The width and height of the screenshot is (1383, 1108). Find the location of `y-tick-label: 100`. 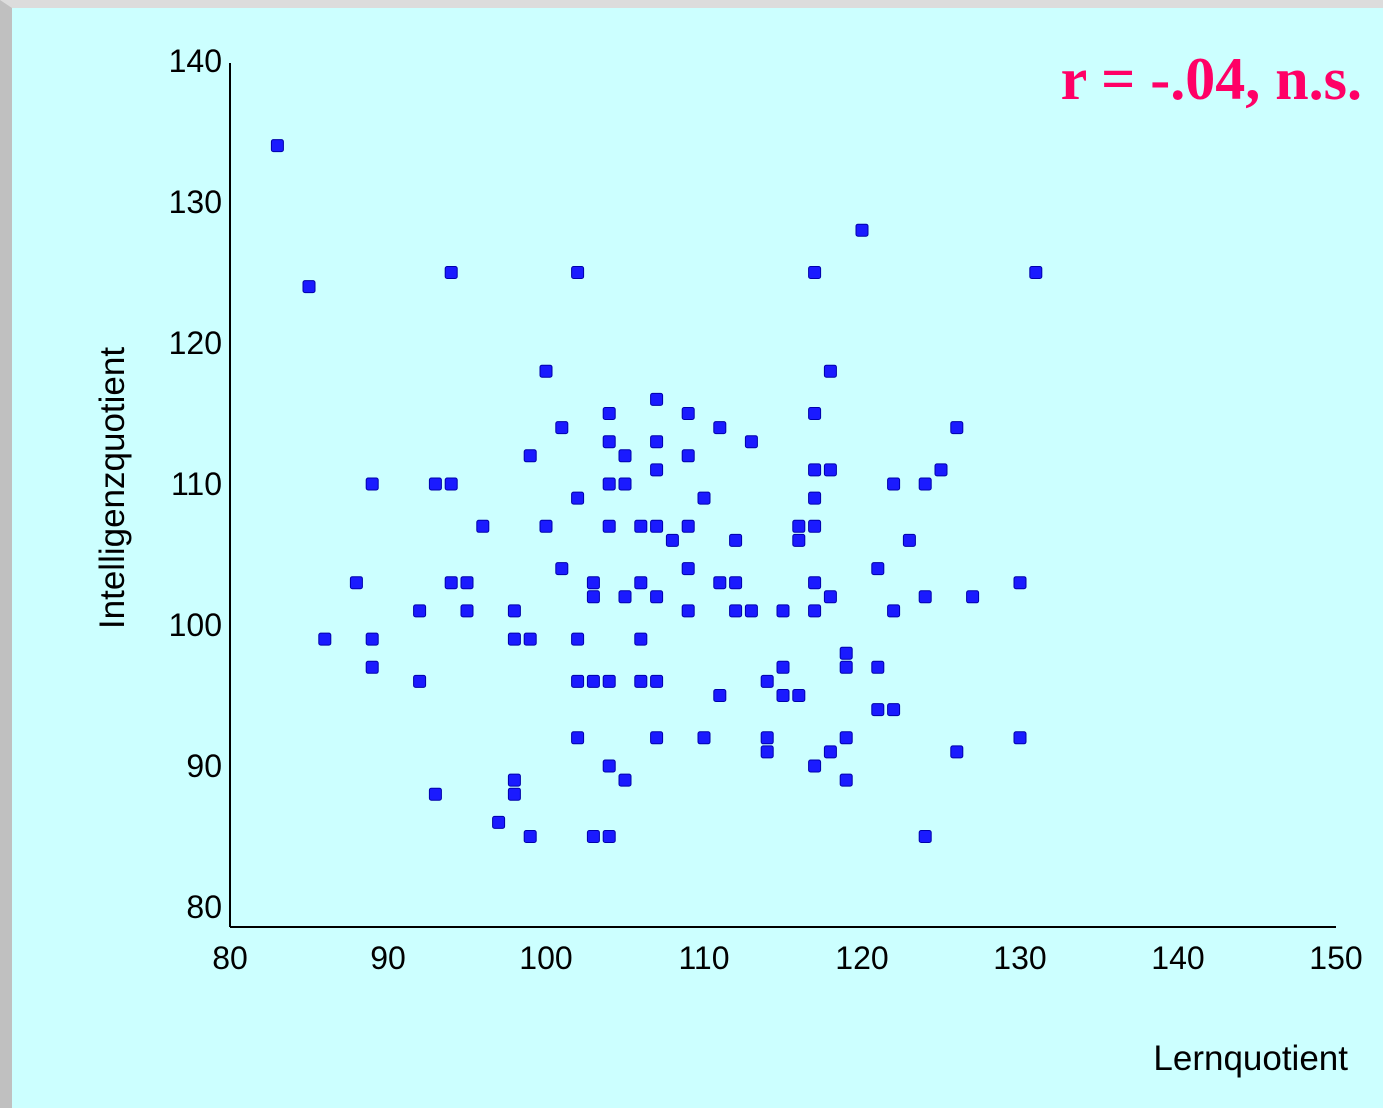

y-tick-label: 100 is located at coordinates (195, 625).